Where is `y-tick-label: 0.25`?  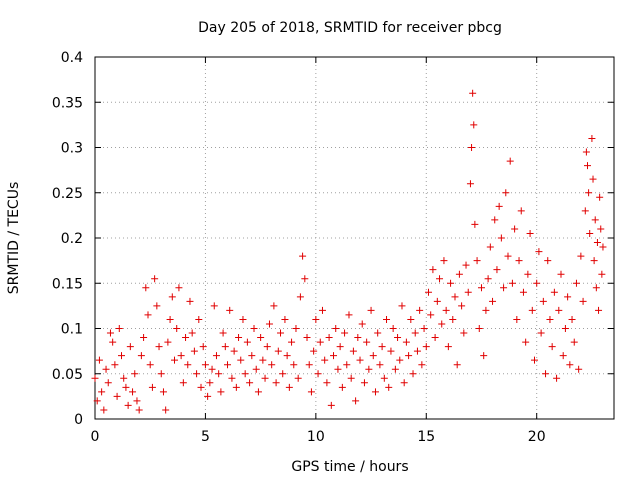 y-tick-label: 0.25 is located at coordinates (67, 194).